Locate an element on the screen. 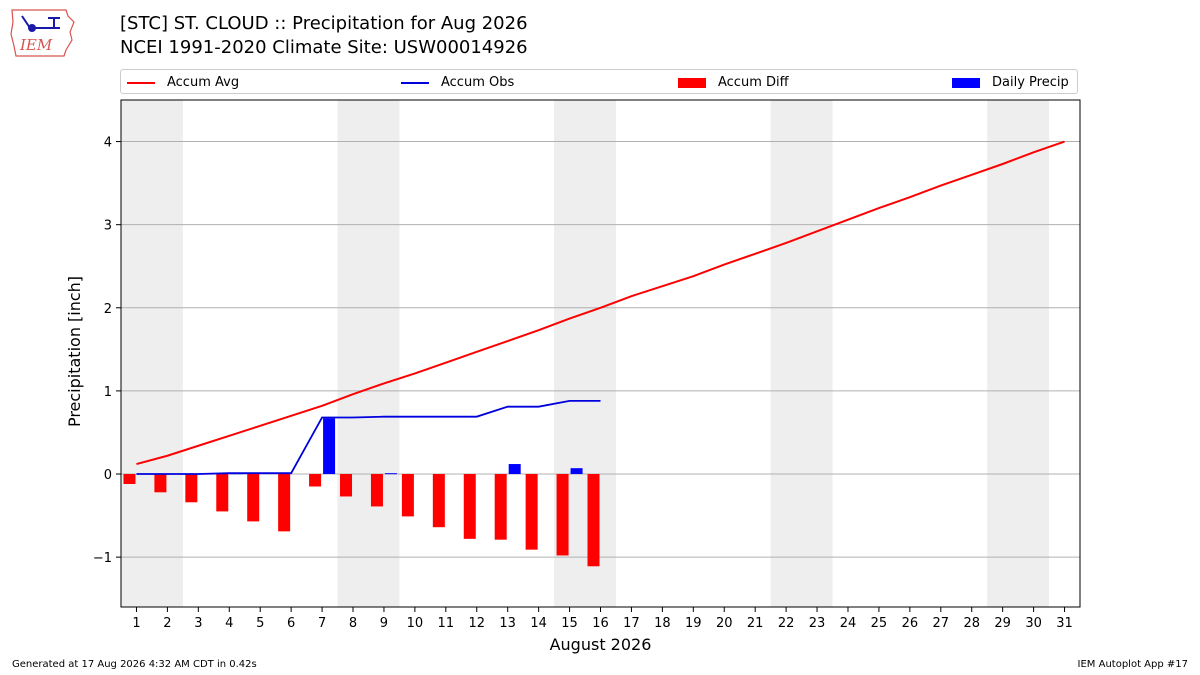 The height and width of the screenshot is (675, 1200). x-tick-label: 15 is located at coordinates (569, 623).